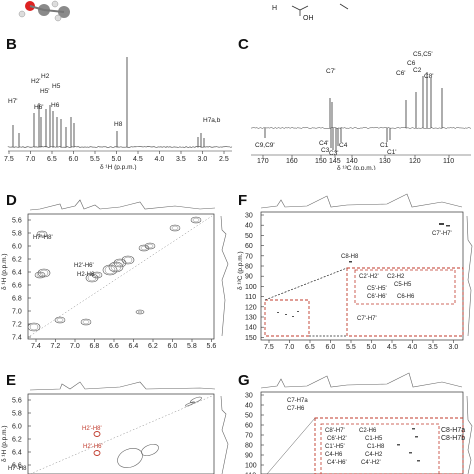 The image size is (474, 474). What do you see at coordinates (429, 76) in the screenshot?
I see `peak-label: C8'` at bounding box center [429, 76].